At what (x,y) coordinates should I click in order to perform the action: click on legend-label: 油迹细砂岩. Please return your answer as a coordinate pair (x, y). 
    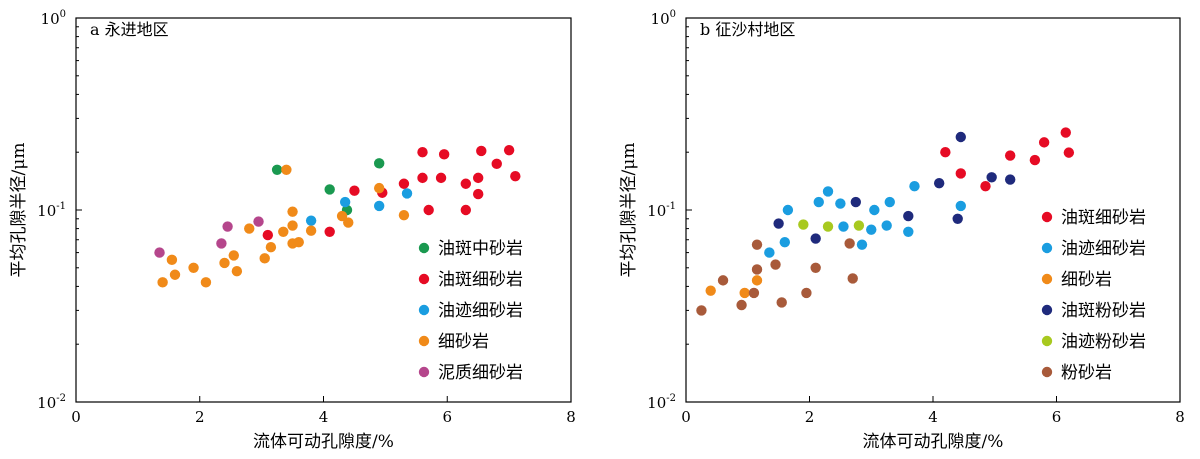
    Looking at the image, I should click on (480, 311).